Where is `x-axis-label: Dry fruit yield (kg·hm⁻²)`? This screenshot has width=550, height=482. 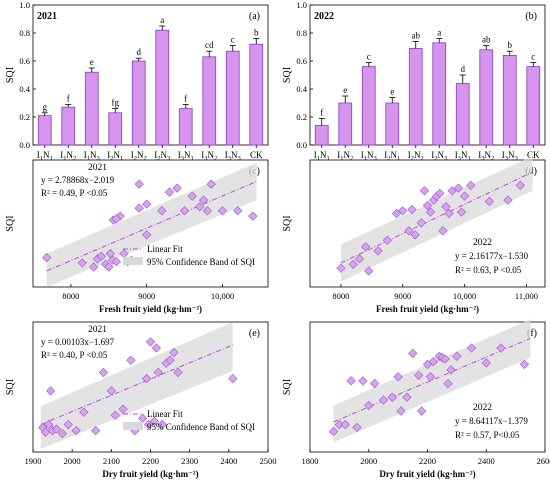 x-axis-label: Dry fruit yield (kg·hm⁻²) is located at coordinates (150, 474).